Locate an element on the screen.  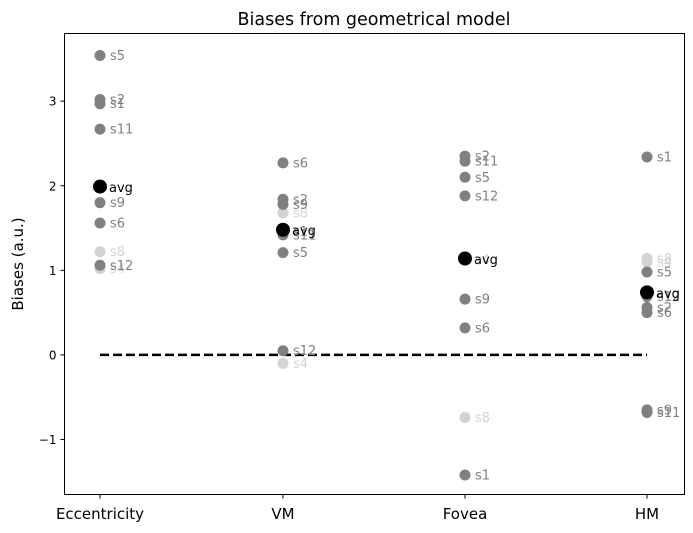
point-label-fovea-s5: s5 is located at coordinates (482, 178).